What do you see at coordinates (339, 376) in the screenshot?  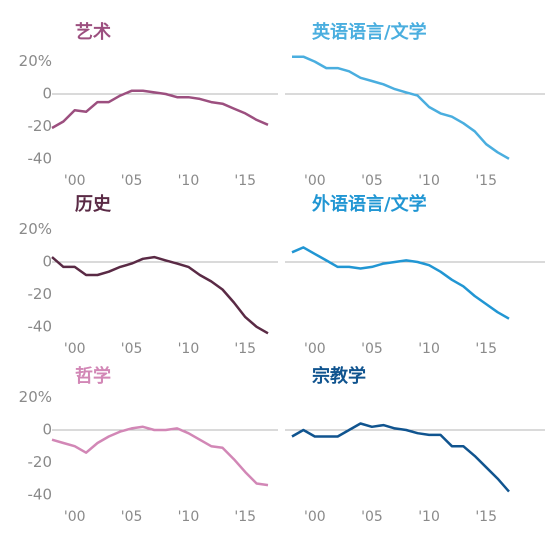 I see `chart-title: 宗教学` at bounding box center [339, 376].